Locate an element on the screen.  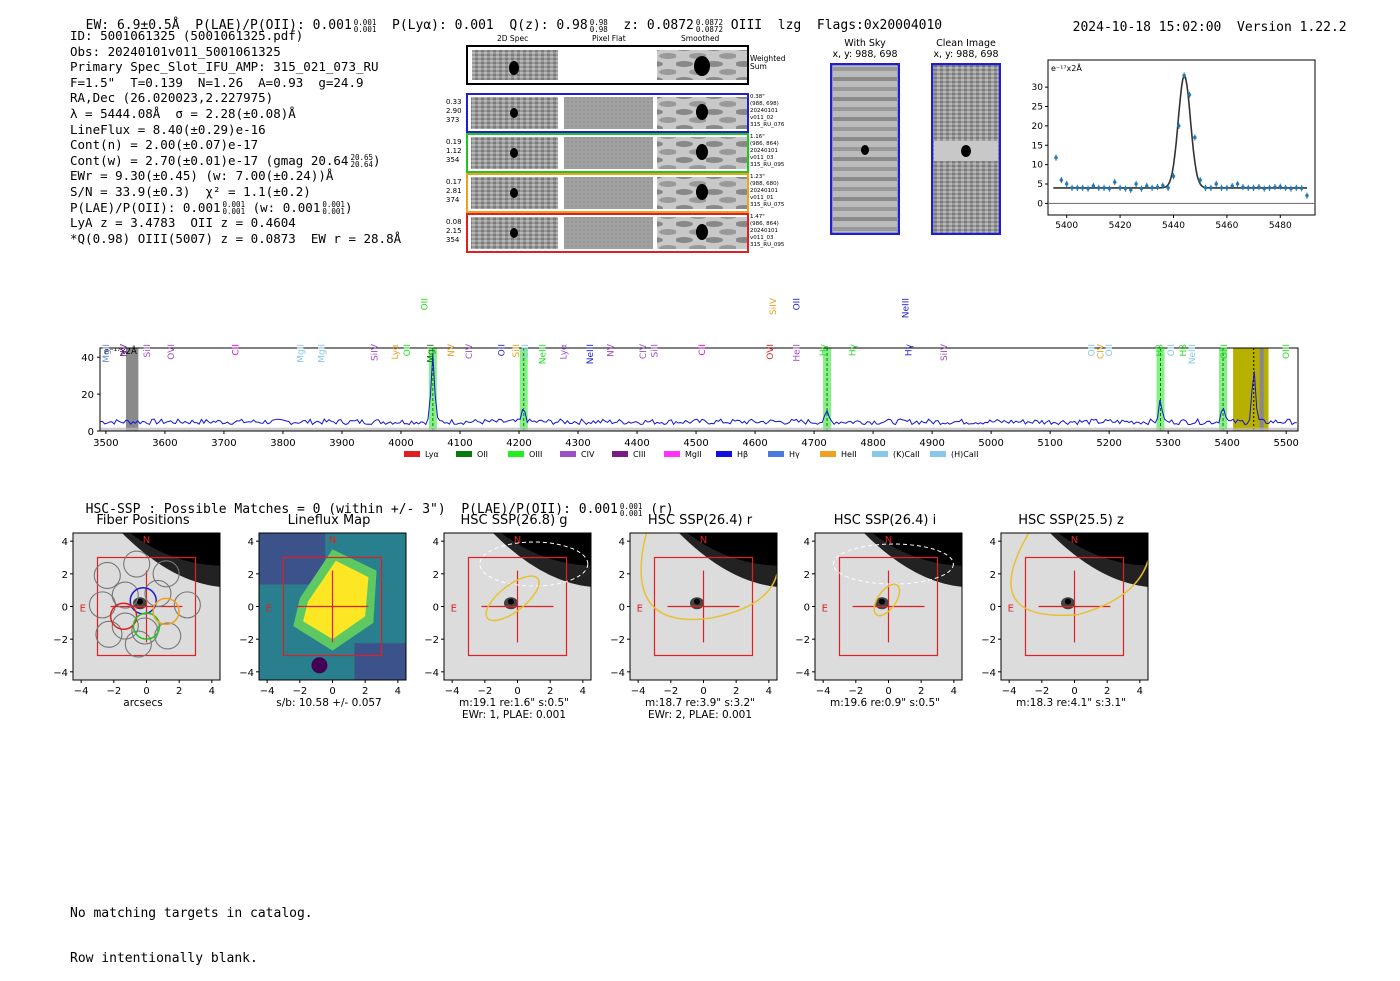
zoom-ytick-label: 20 is located at coordinates (1038, 127).